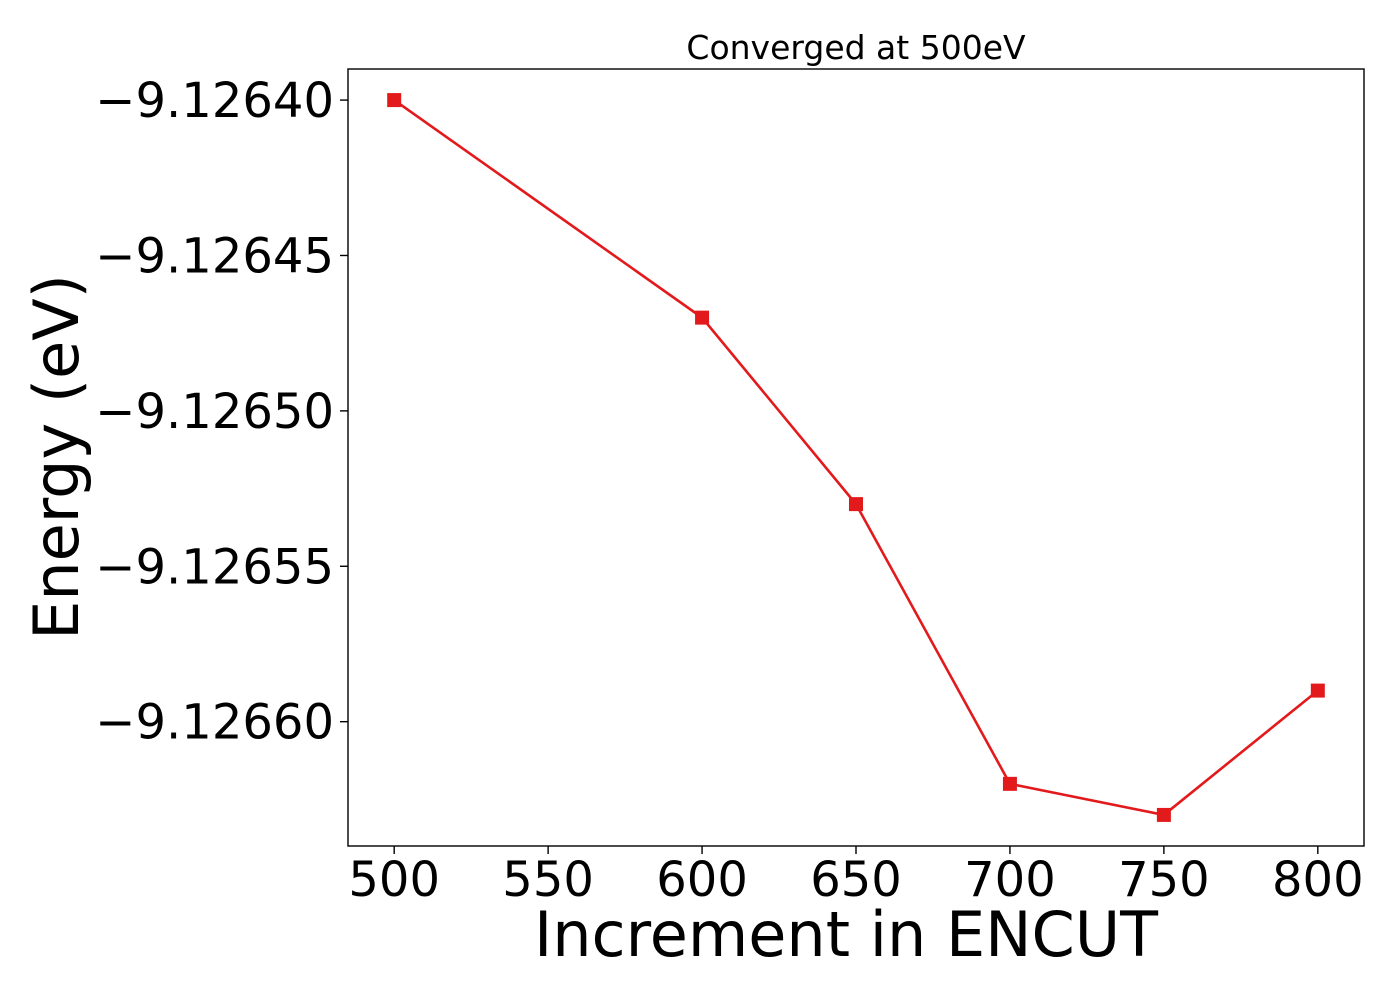 Image resolution: width=1400 pixels, height=1000 pixels. Describe the element at coordinates (214, 723) in the screenshot. I see `y-tick-label: −9.12660` at that location.